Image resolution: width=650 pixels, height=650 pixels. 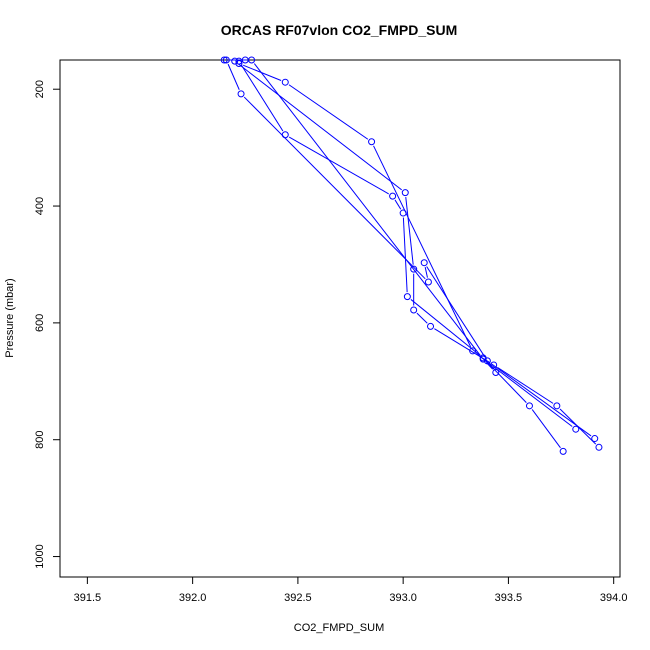 I want to click on x-tick-label: 392.0, so click(x=193, y=598).